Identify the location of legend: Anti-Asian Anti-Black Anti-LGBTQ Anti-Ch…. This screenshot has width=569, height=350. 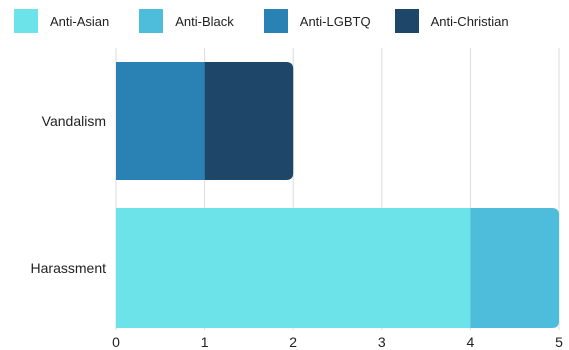
(261, 21).